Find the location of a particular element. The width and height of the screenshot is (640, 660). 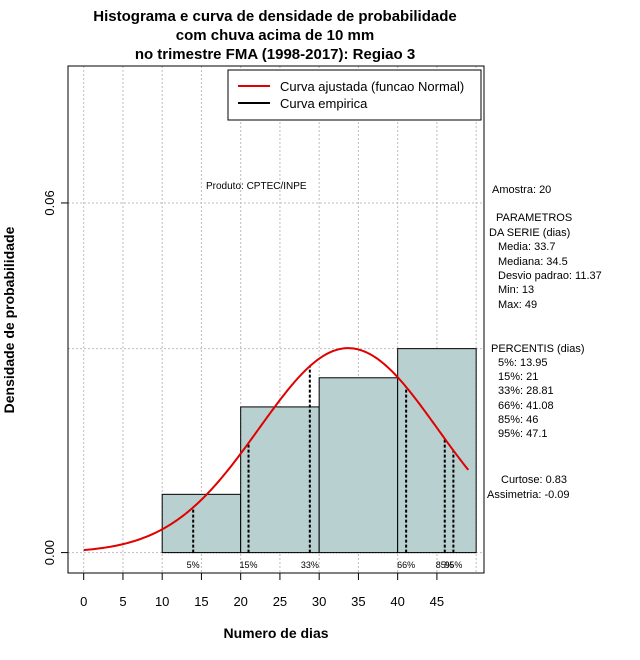

percentile-label-1: 15% is located at coordinates (249, 565).